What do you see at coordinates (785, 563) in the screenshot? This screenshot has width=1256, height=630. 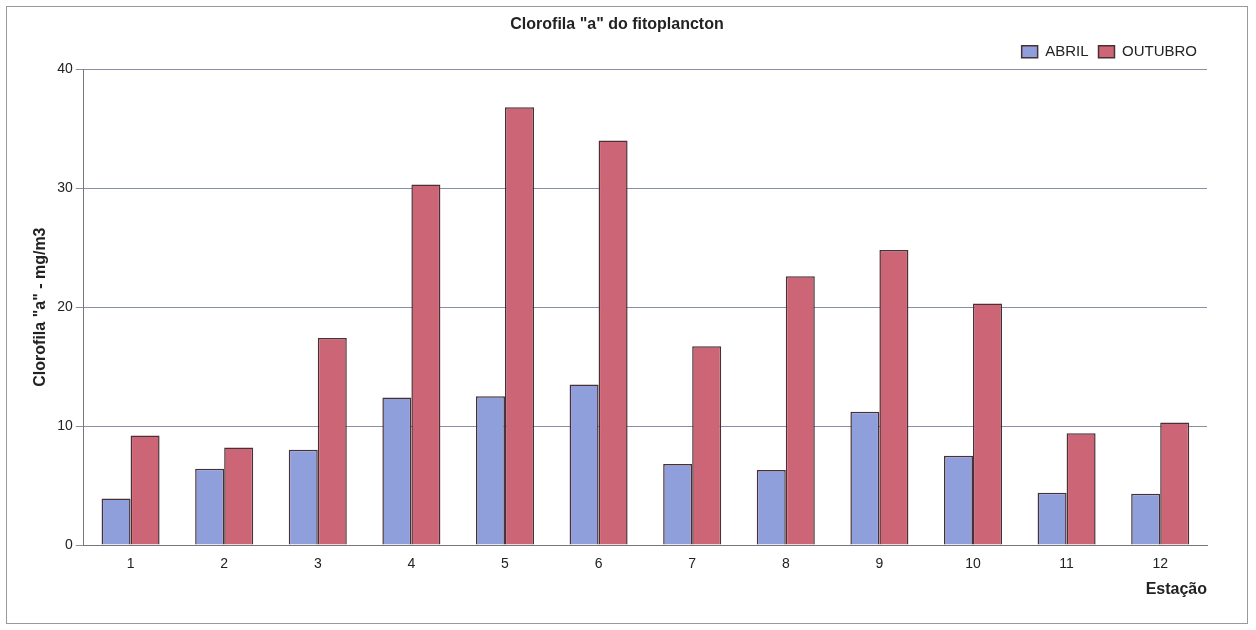 I see `x-tick-label: 8` at bounding box center [785, 563].